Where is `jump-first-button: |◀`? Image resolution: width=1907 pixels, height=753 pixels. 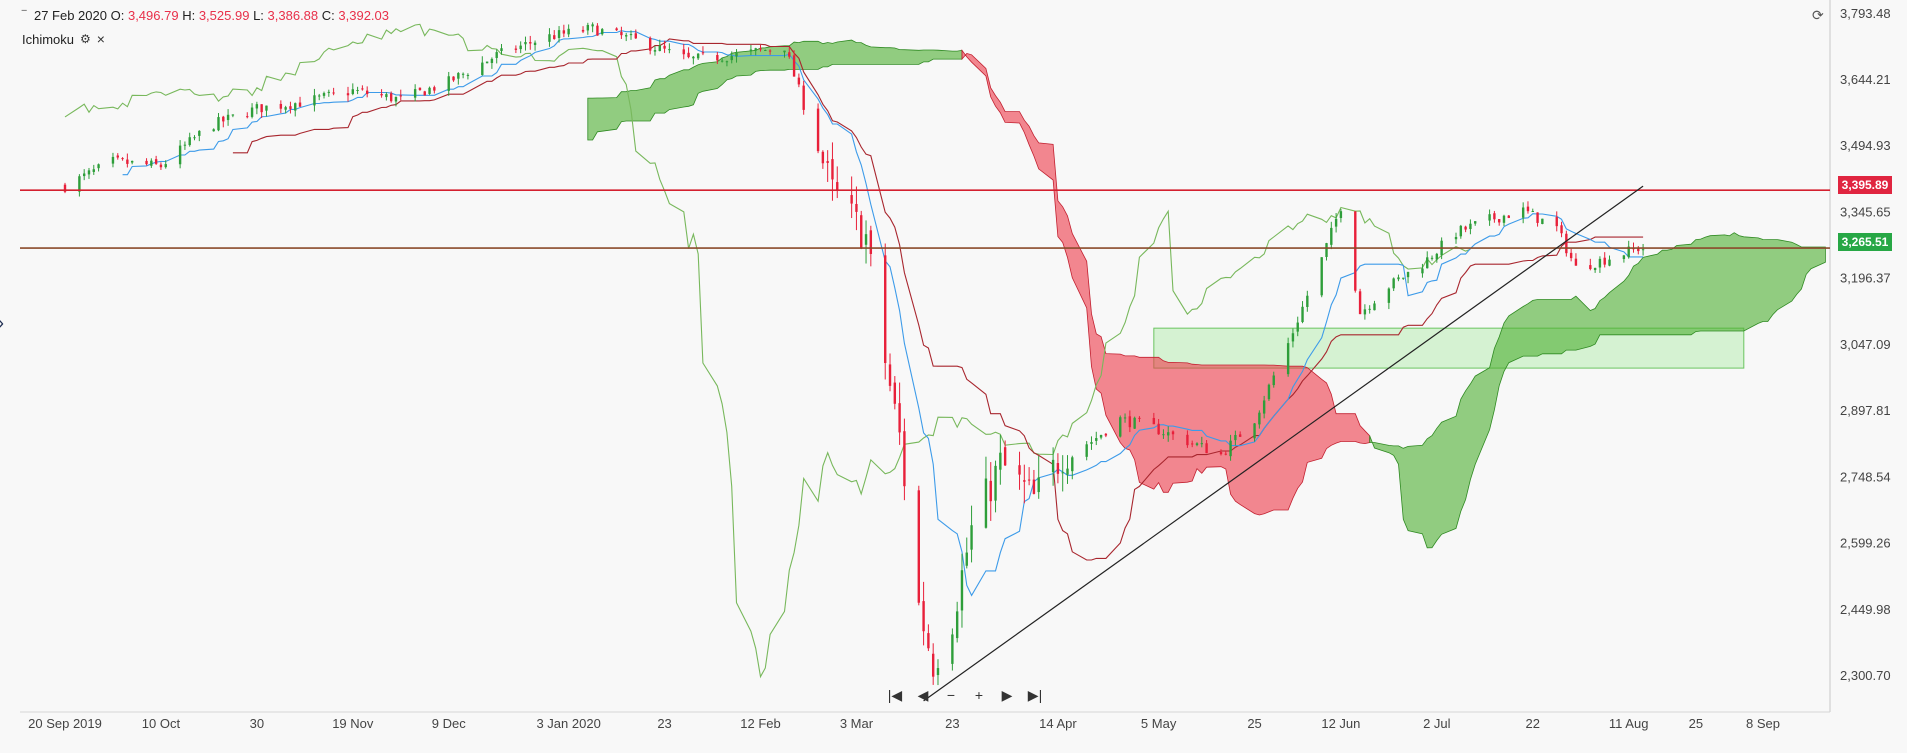 jump-first-button: |◀ is located at coordinates (895, 695).